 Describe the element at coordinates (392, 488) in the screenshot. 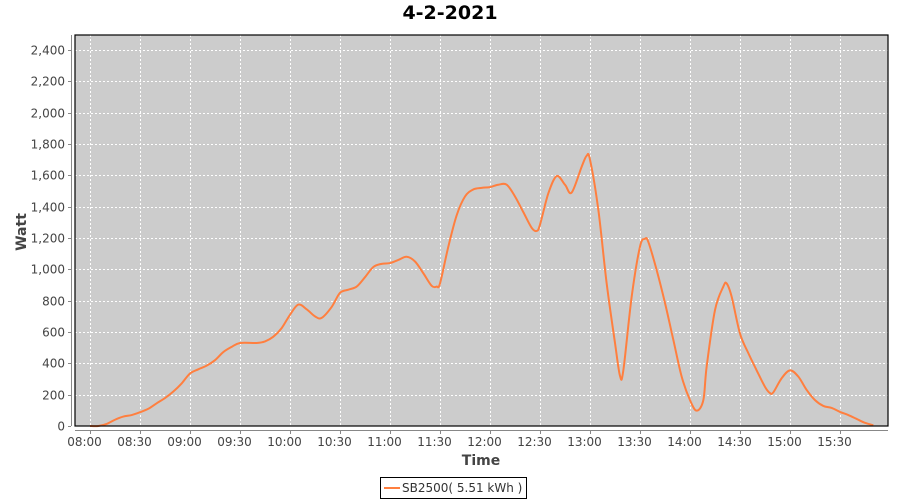

I see `legend-swatch` at that location.